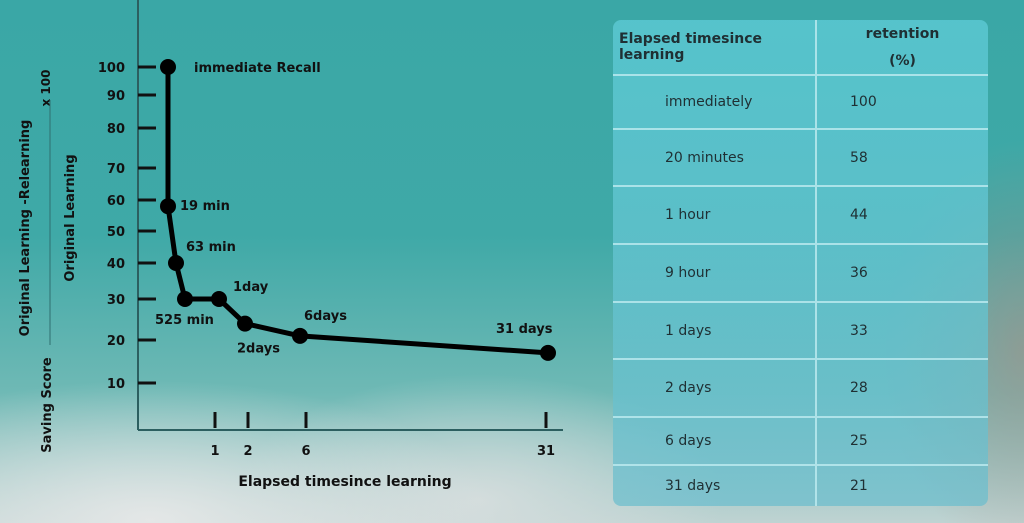 The height and width of the screenshot is (523, 1024). Describe the element at coordinates (859, 273) in the screenshot. I see `cell-retention: 36` at that location.